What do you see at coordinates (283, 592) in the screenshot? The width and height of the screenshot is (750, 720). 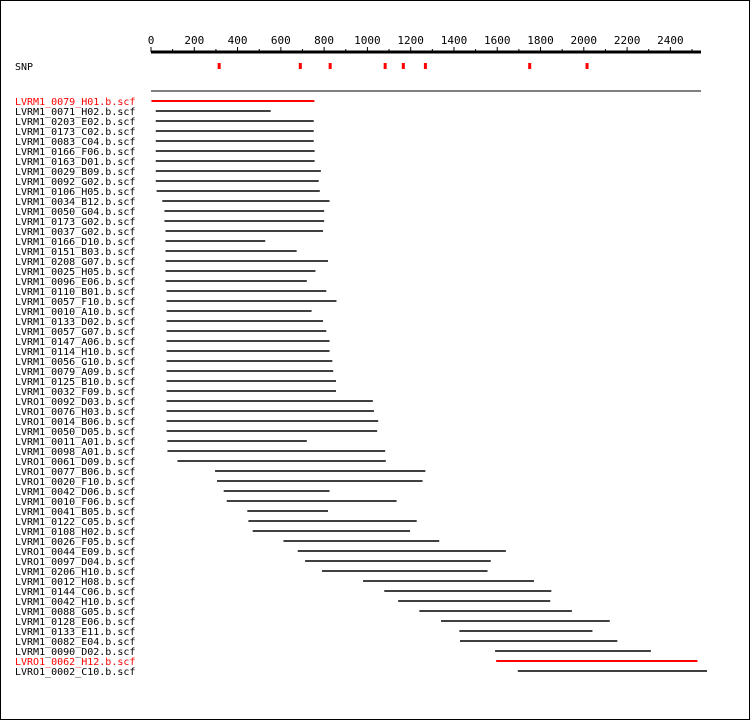 I see `read-row: LVRM1_0144_C06.b.scf` at bounding box center [283, 592].